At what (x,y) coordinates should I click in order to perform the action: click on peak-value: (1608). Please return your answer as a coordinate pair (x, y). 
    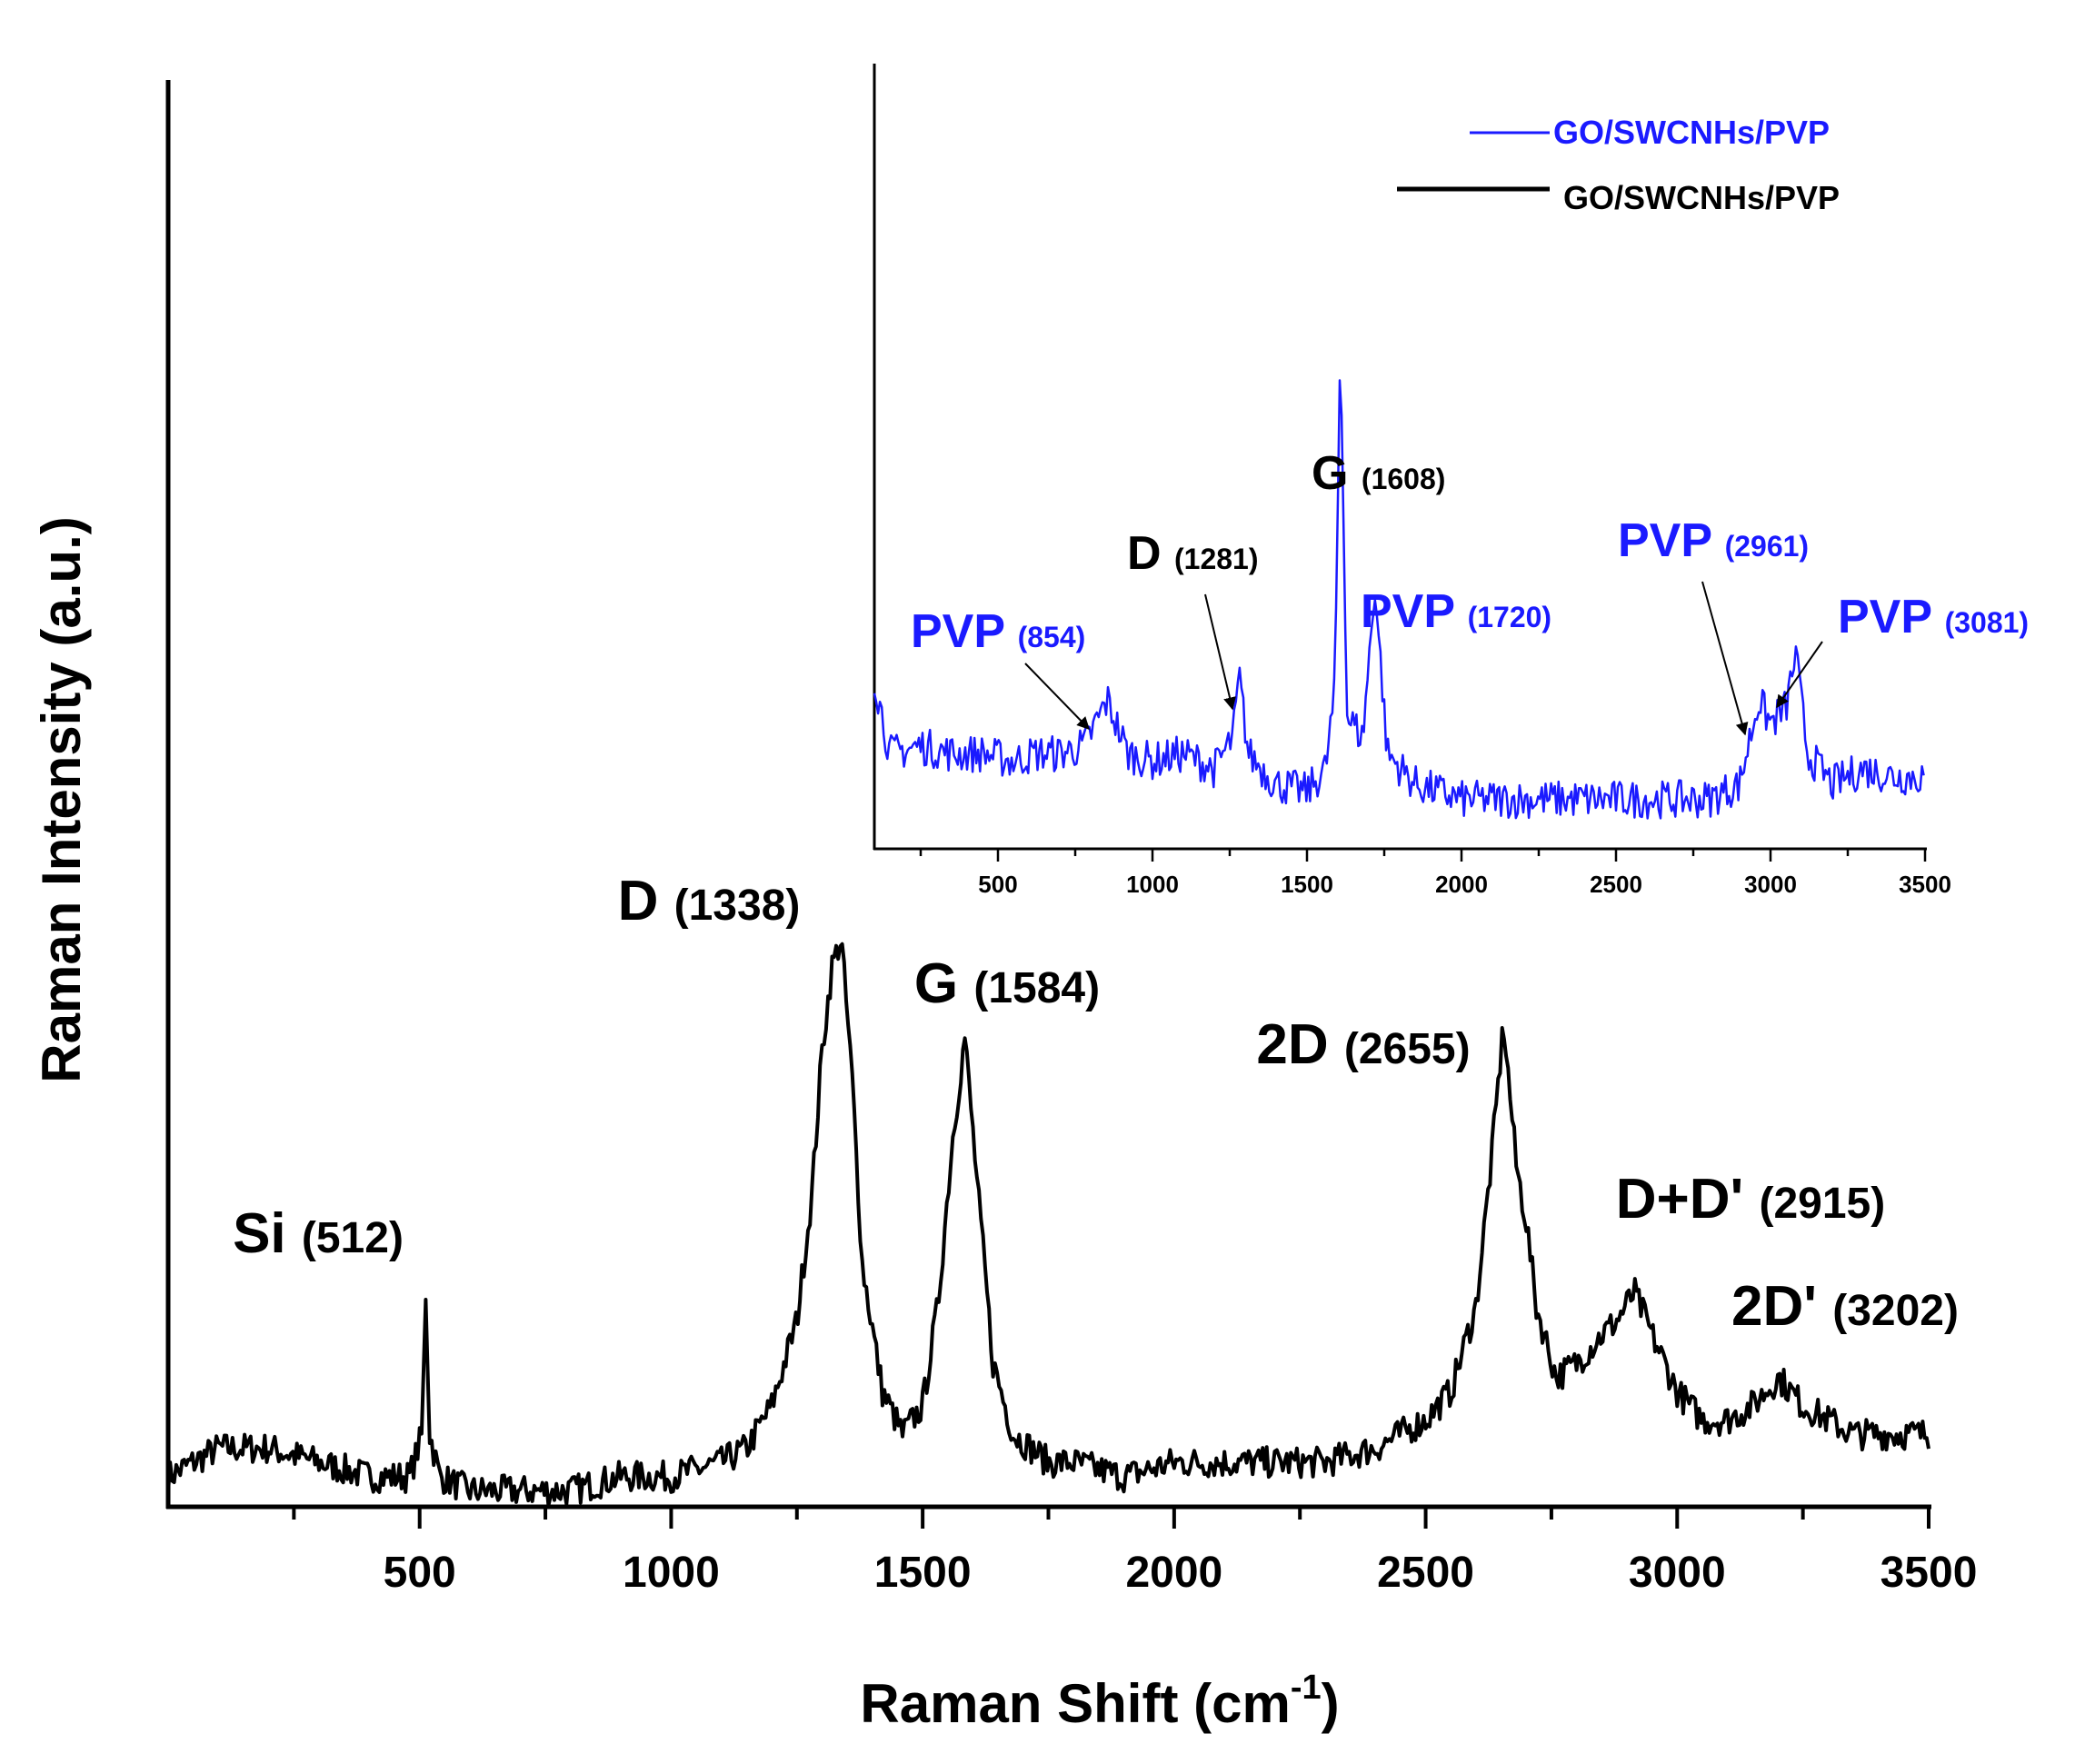
    Looking at the image, I should click on (1404, 479).